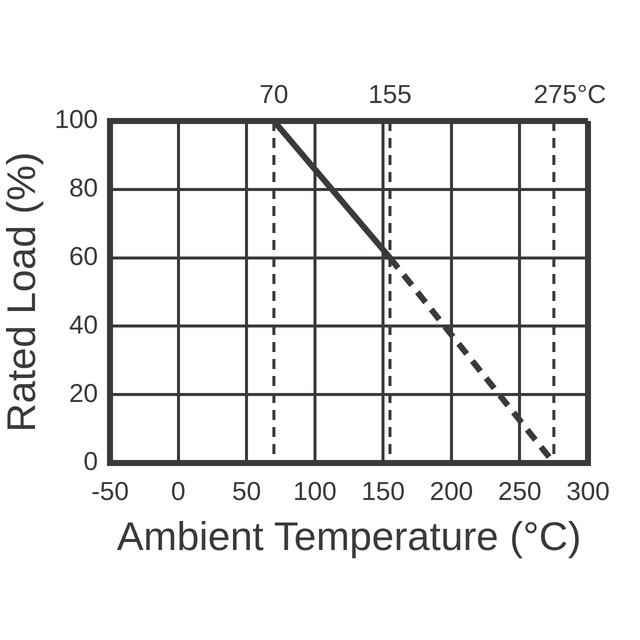  Describe the element at coordinates (22, 292) in the screenshot. I see `y-axis-title: Rated Load (%)` at that location.